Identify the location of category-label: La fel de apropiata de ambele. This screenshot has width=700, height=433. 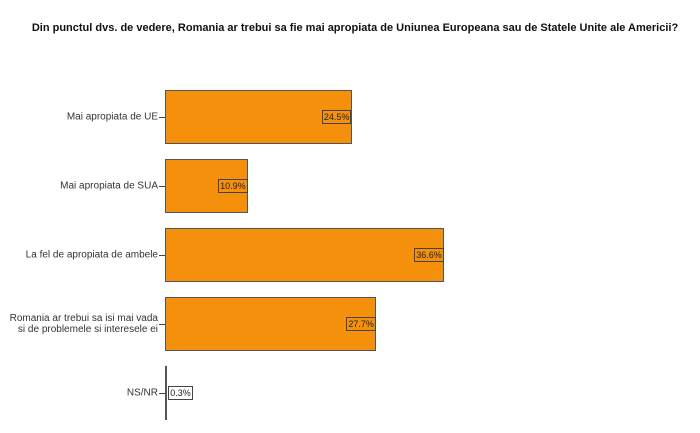
(91, 255).